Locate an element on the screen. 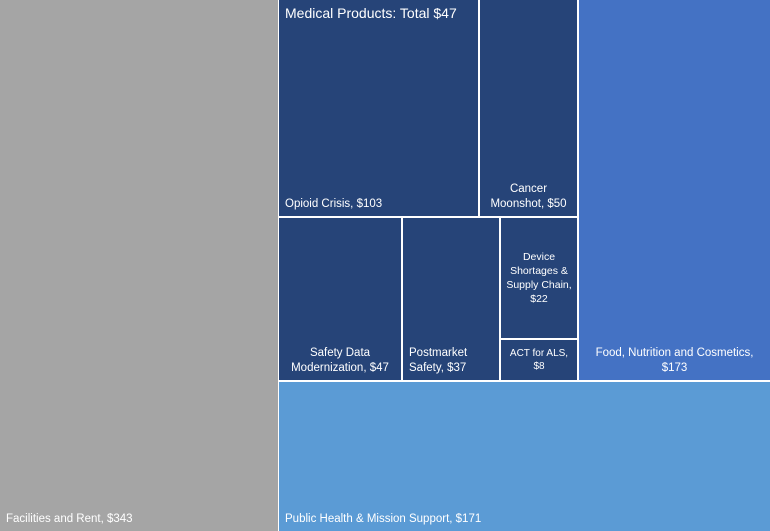 This screenshot has width=770, height=531. tile-label: Facilities and Rent, $343 is located at coordinates (69, 519).